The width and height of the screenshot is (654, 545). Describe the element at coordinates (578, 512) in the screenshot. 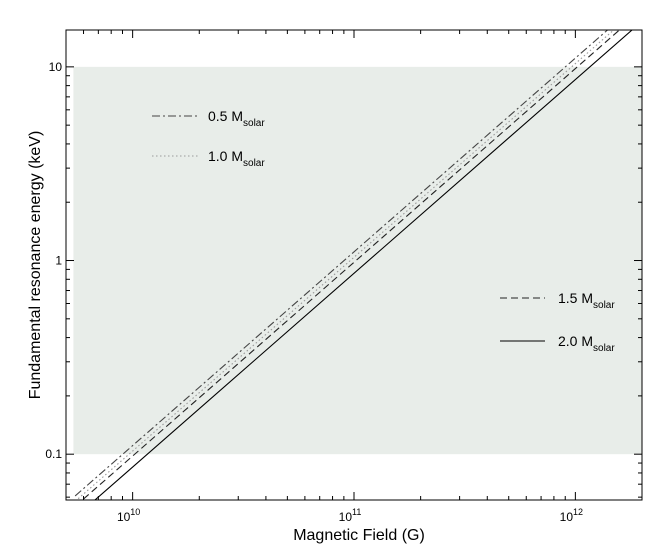

I see `x-tick-label-exponent: 12` at that location.